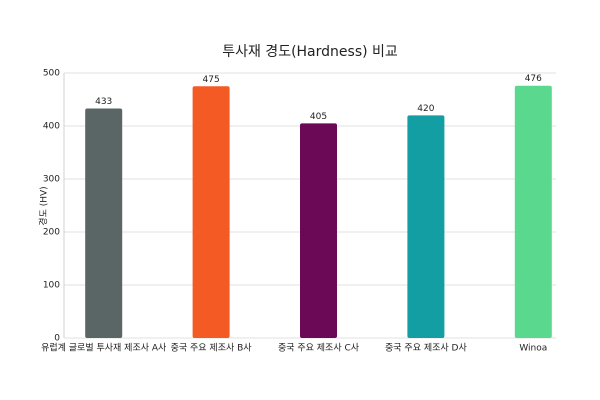 The image size is (600, 400). What do you see at coordinates (44, 205) in the screenshot?
I see `y-axis-label: 경도 (HV)` at bounding box center [44, 205].